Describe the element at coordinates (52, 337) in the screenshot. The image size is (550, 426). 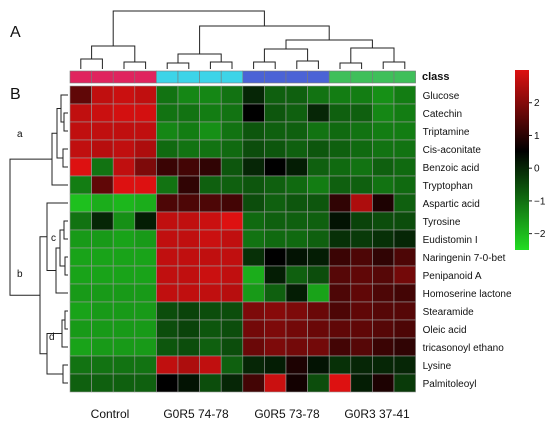
I see `row-cluster-label-d: d` at that location.